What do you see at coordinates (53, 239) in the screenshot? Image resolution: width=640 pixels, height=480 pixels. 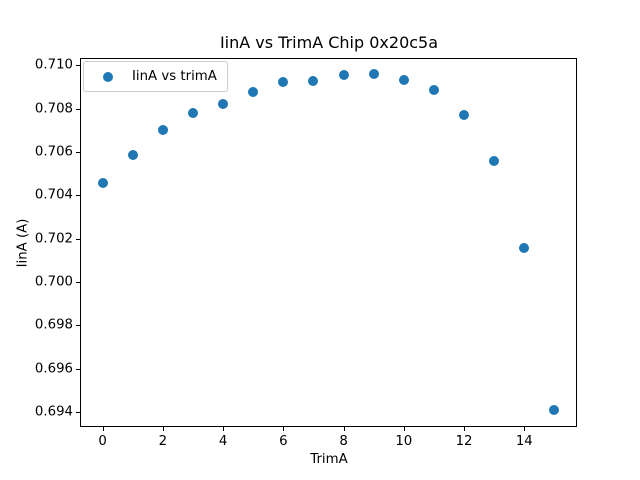 I see `y-tick-label: 0.702` at bounding box center [53, 239].